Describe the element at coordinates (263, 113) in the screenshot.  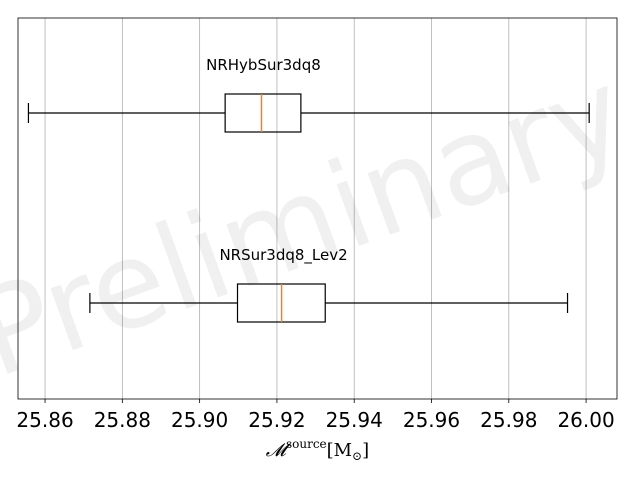
I see `iqr-box` at that location.